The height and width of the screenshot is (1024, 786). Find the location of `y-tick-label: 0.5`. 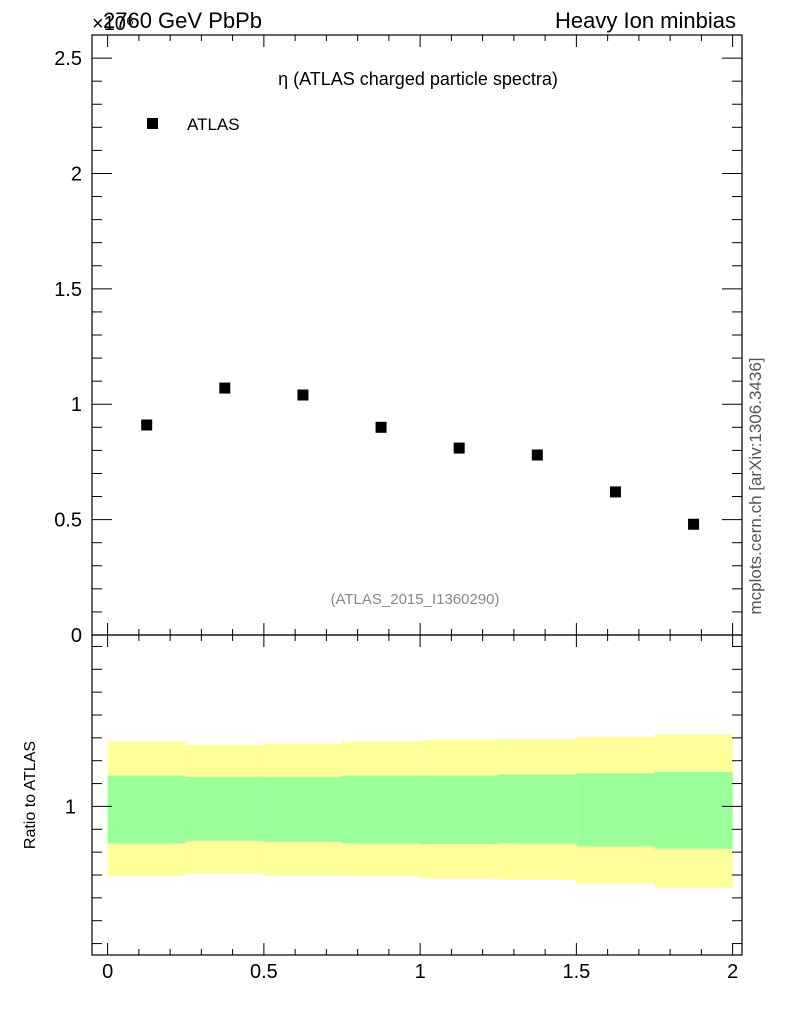

y-tick-label: 0.5 is located at coordinates (68, 521).